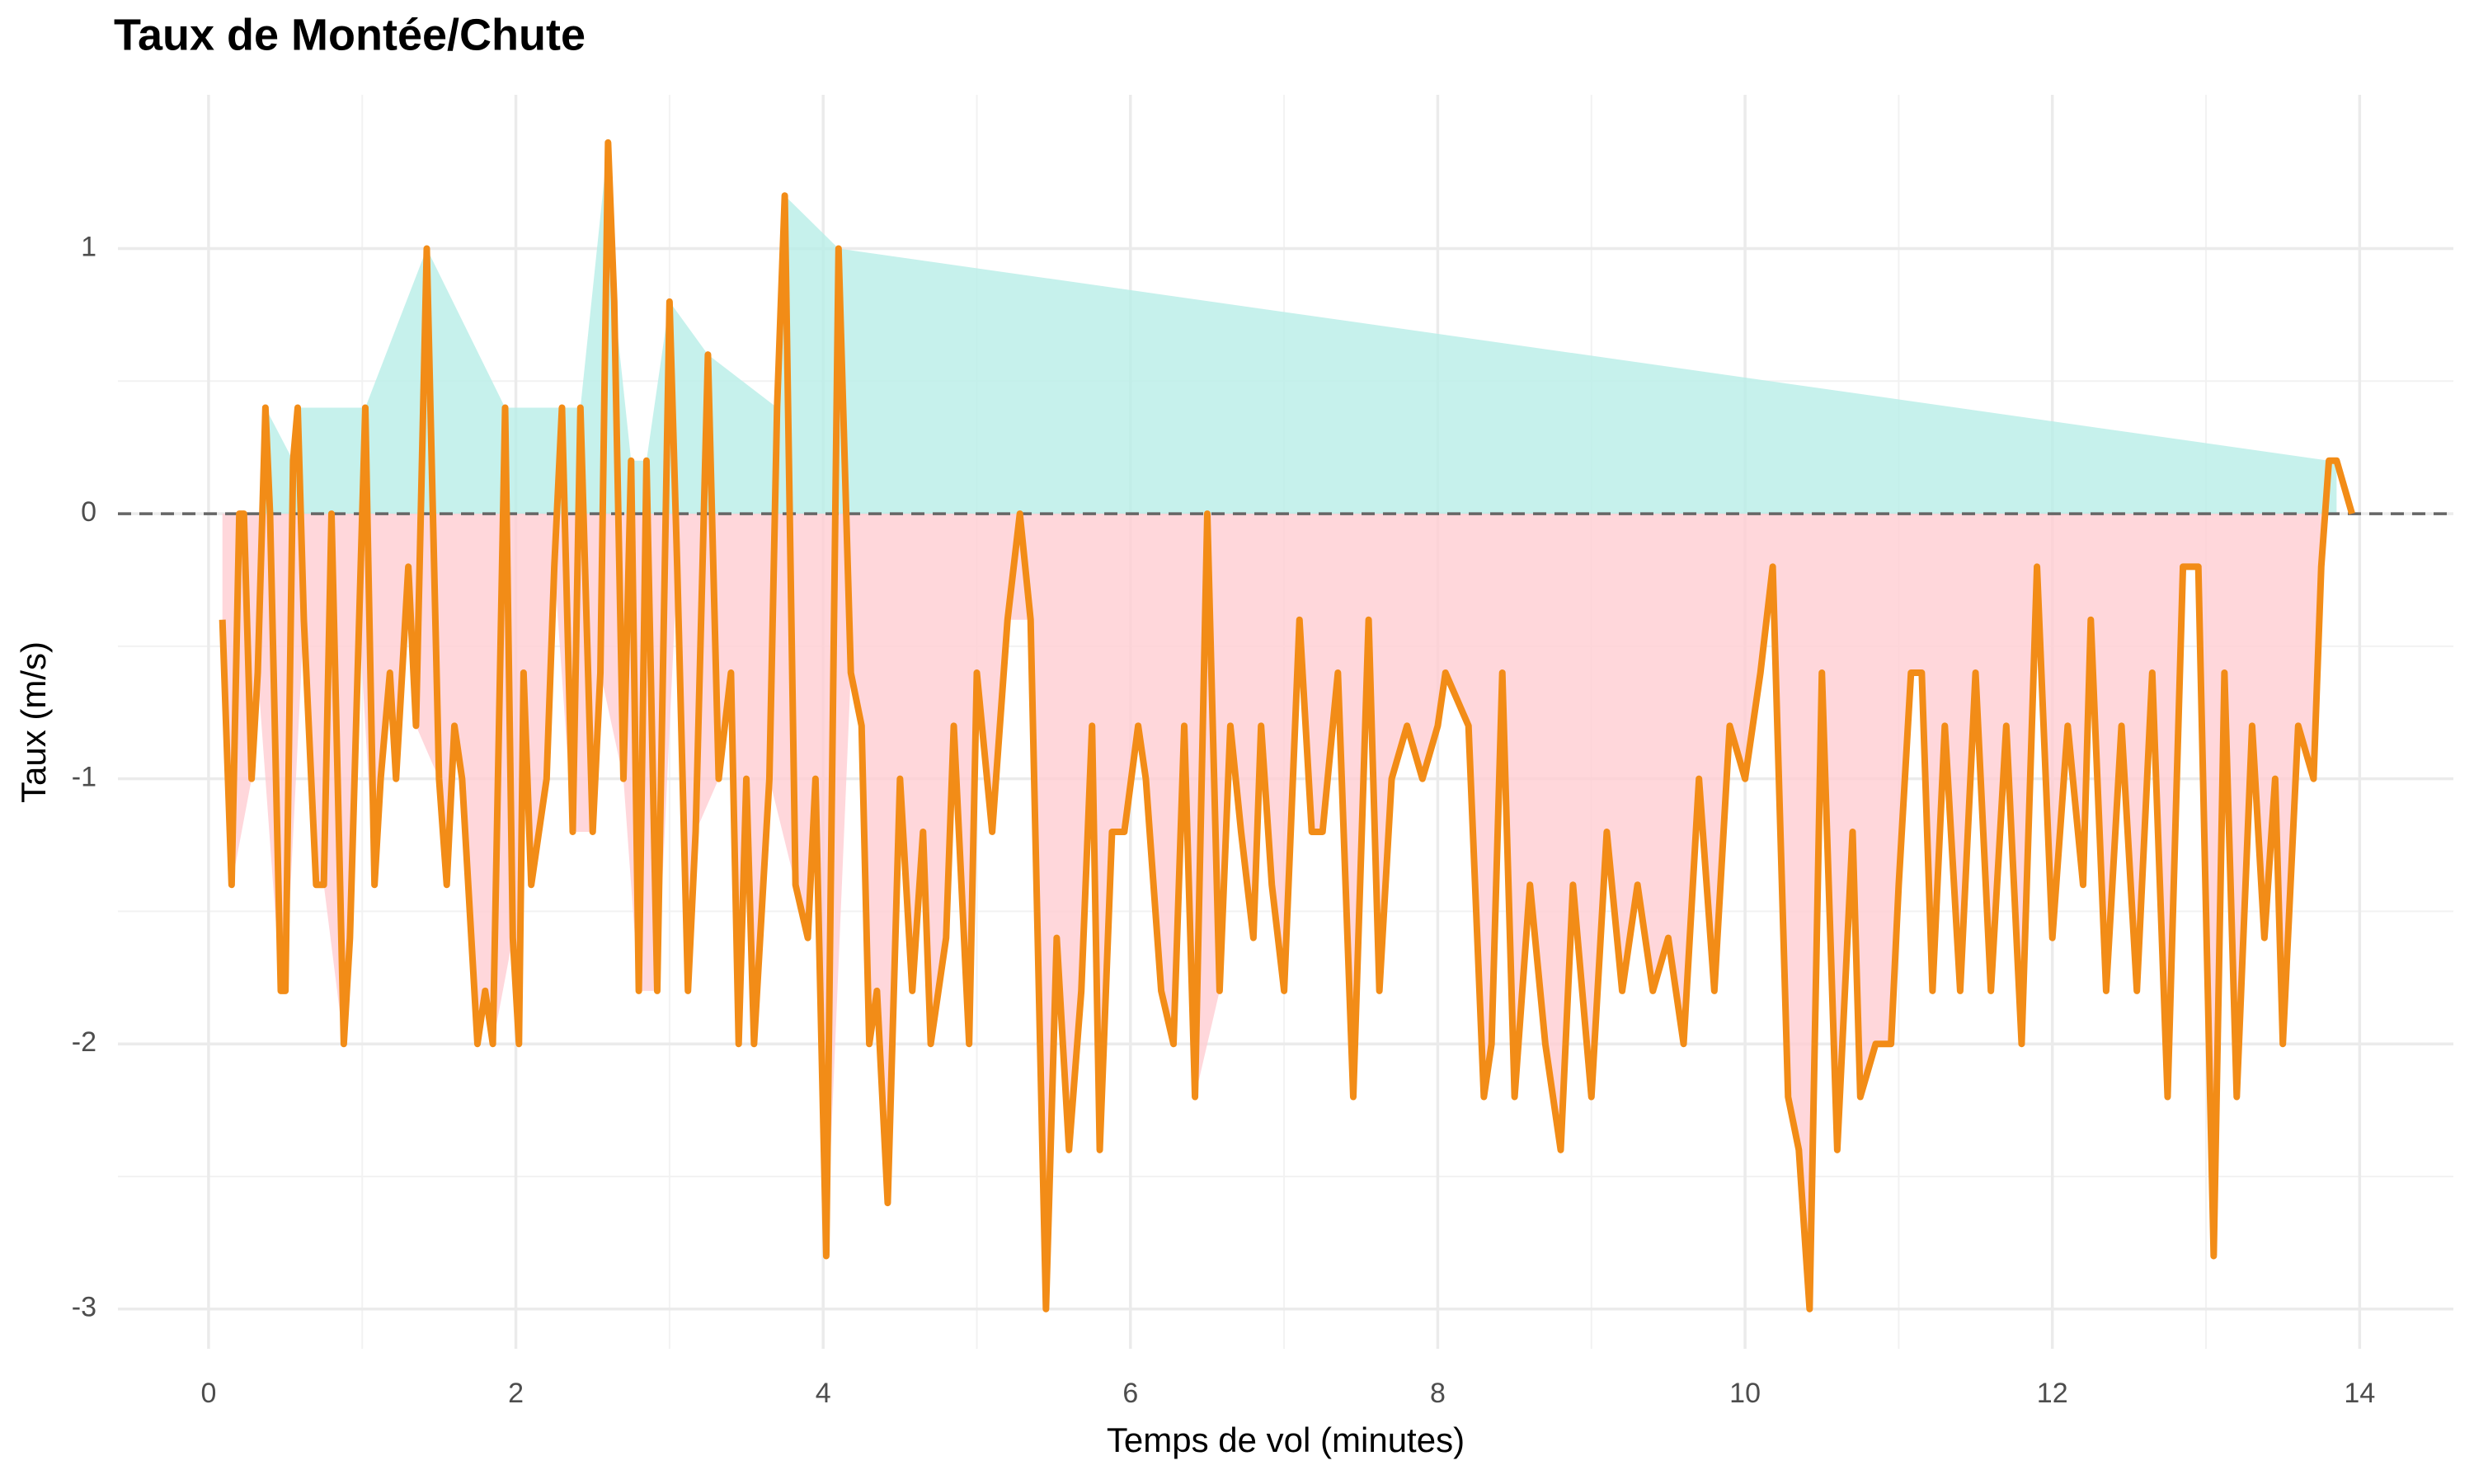  What do you see at coordinates (823, 1393) in the screenshot?
I see `x-tick-label: 4` at bounding box center [823, 1393].